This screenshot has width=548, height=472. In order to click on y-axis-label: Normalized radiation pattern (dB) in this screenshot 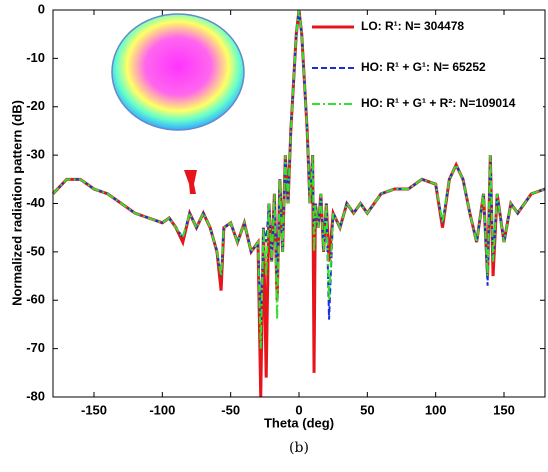, I will do `click(16, 203)`.